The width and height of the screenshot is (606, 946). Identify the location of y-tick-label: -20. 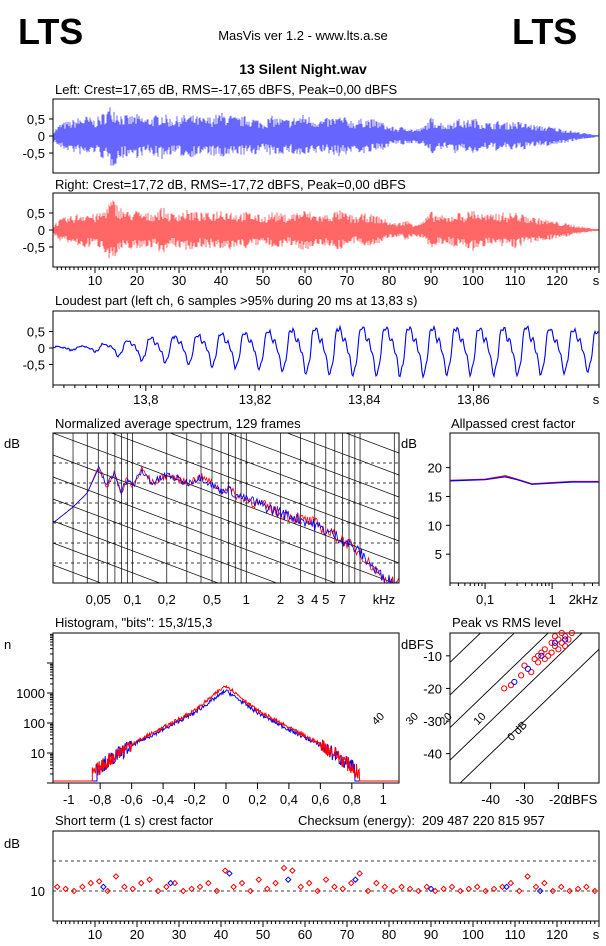
(432, 688).